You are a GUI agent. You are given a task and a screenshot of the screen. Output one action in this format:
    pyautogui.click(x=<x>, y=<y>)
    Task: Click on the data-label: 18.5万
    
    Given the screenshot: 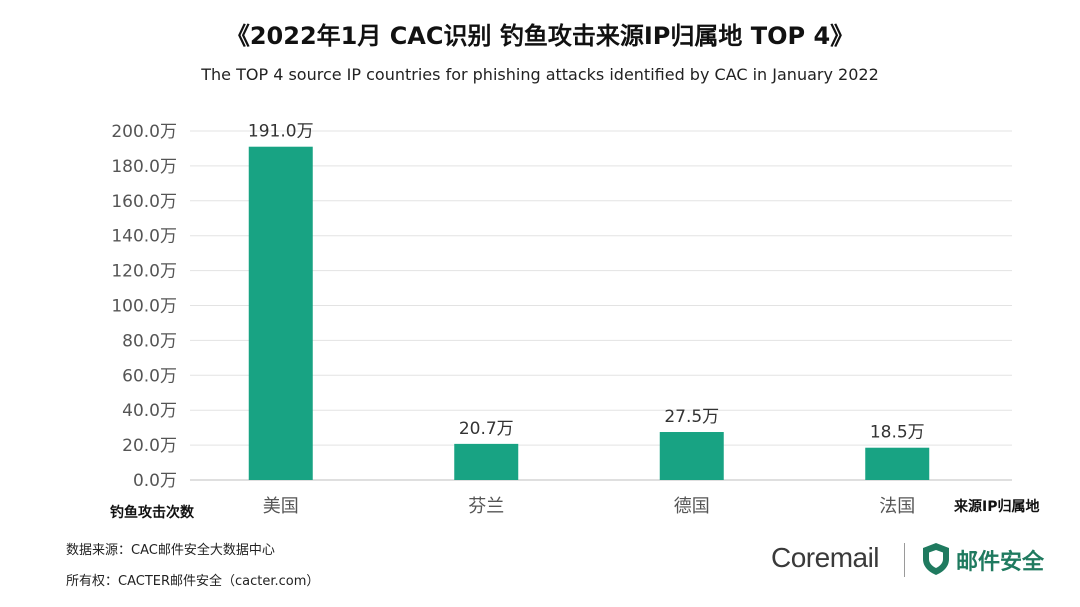 What is the action you would take?
    pyautogui.click(x=897, y=433)
    